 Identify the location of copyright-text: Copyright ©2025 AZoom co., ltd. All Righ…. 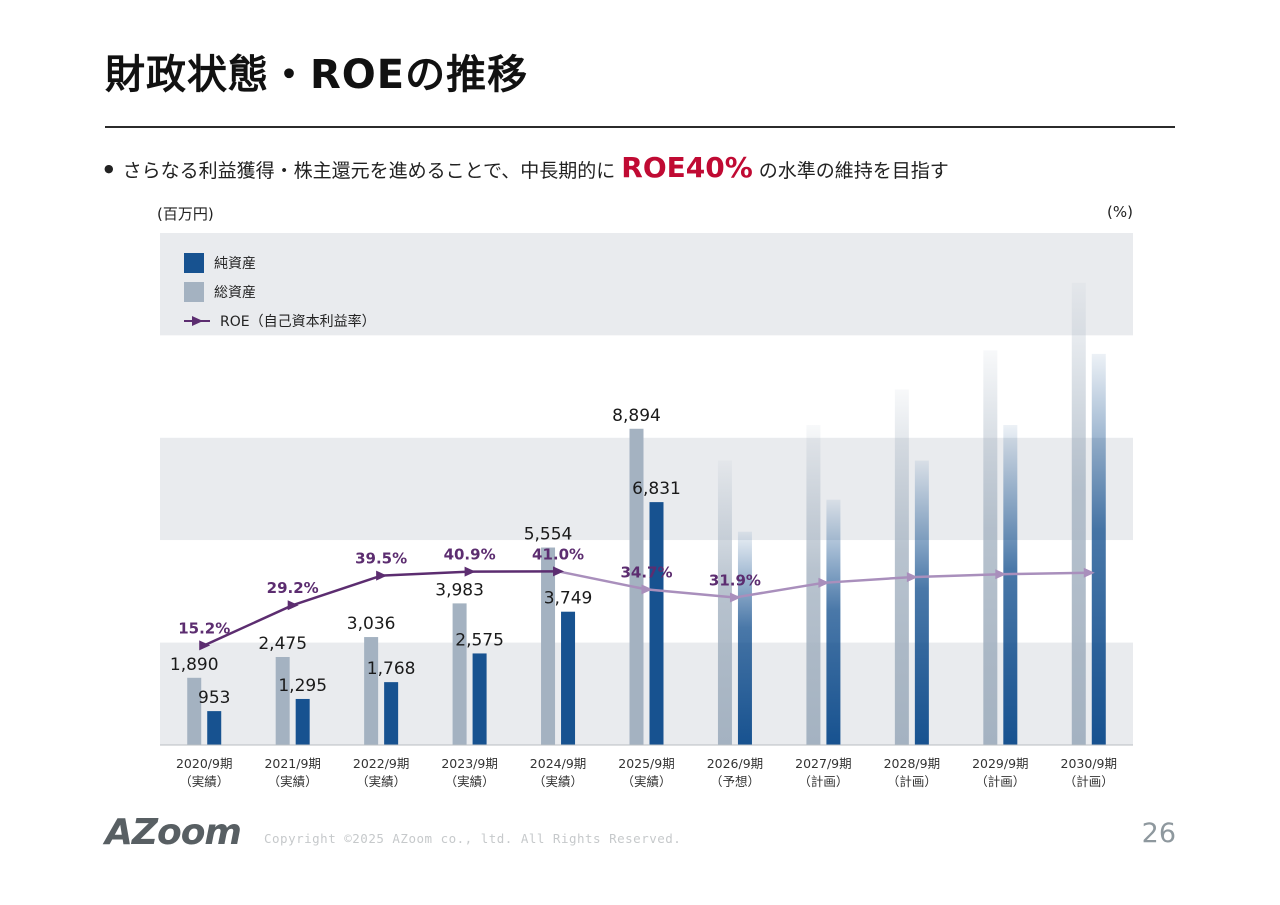
(473, 838).